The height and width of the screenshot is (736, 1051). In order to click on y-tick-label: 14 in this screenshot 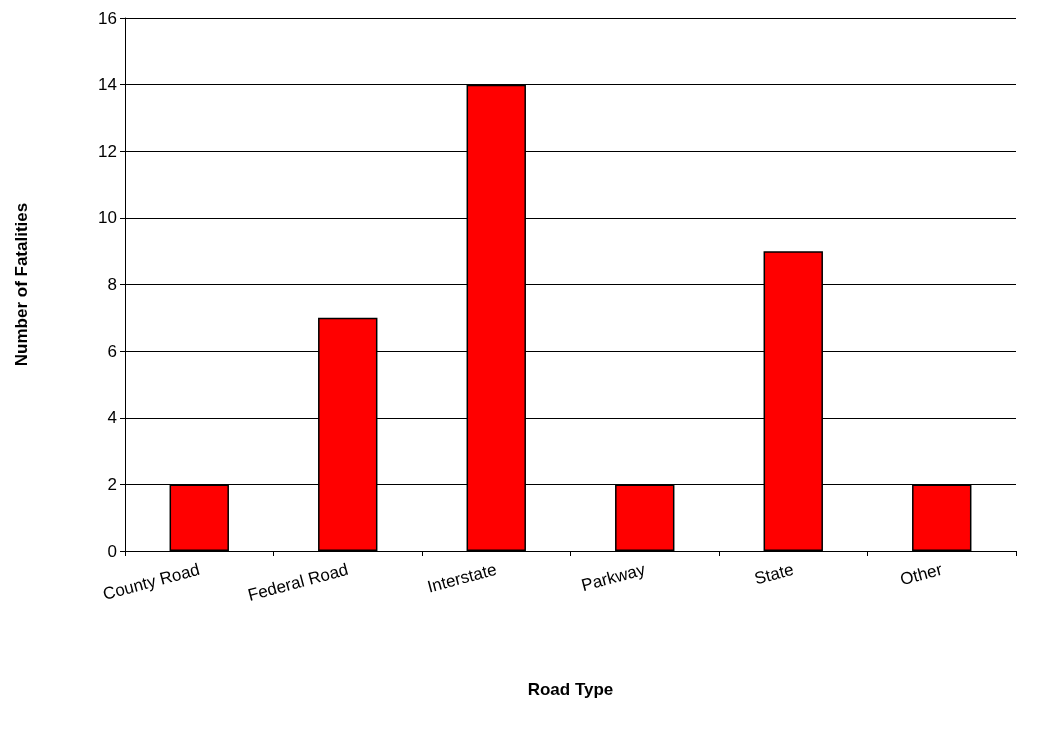, I will do `click(107, 85)`.